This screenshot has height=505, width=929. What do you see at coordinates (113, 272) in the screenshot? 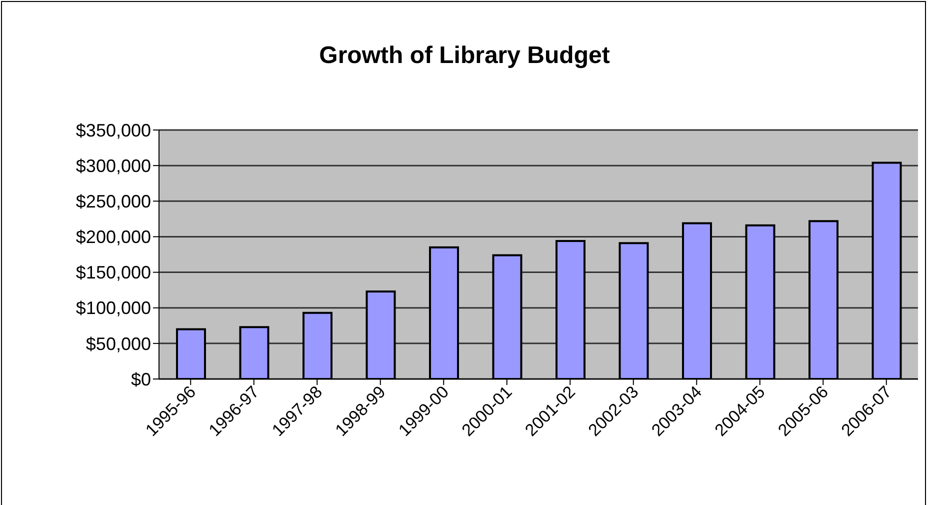
I see `y-tick-label: $150,000` at bounding box center [113, 272].